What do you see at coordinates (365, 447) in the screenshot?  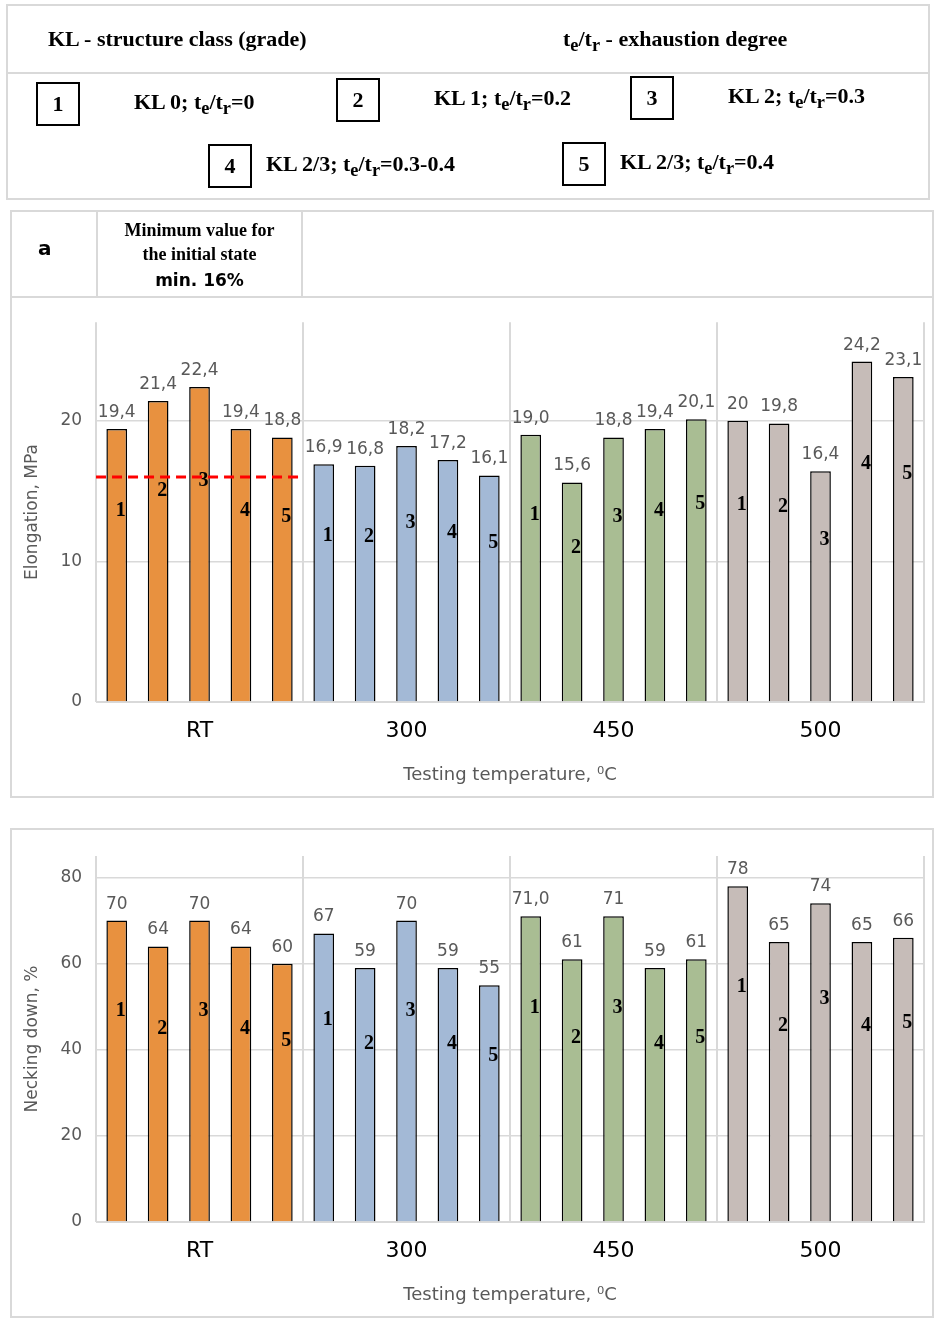 I see `data-label: 16,8` at bounding box center [365, 447].